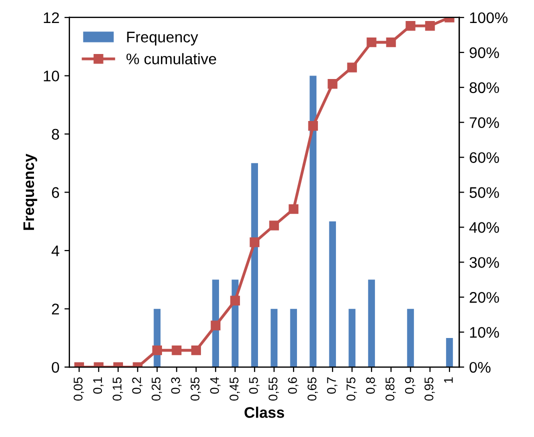 The height and width of the screenshot is (437, 534). Describe the element at coordinates (484, 332) in the screenshot. I see `y2-tick-label: 10%` at that location.